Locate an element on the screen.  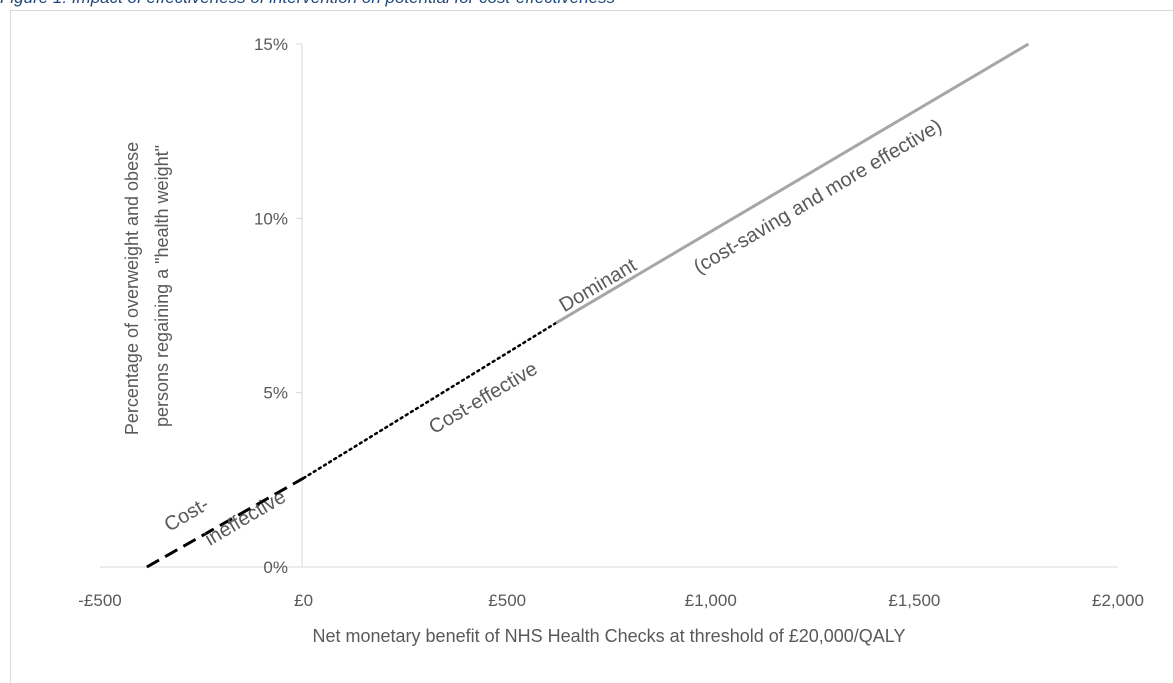
x-tick-label: £2,000 is located at coordinates (1118, 600).